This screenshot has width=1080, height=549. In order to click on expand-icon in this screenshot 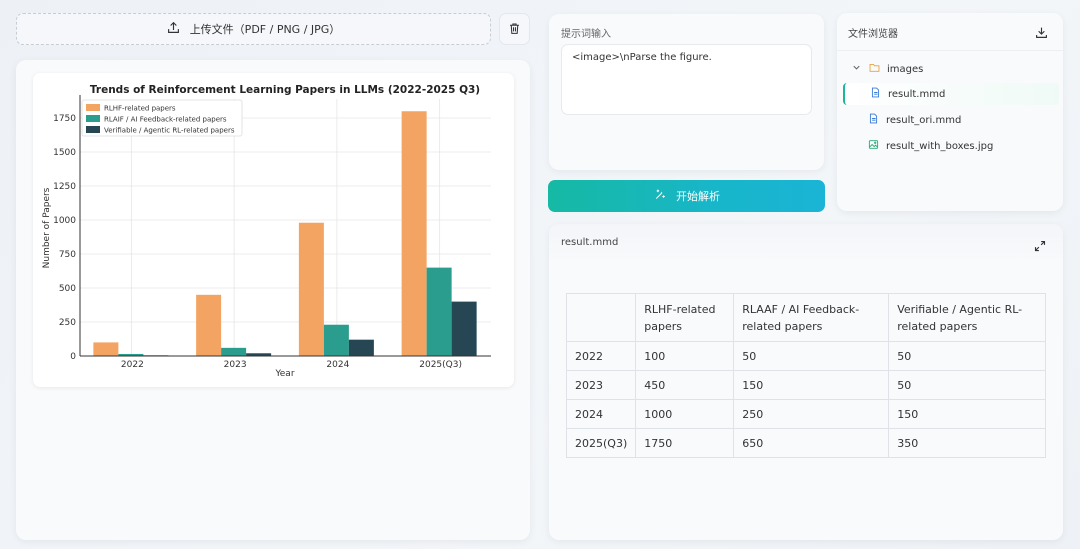, I will do `click(1040, 244)`.